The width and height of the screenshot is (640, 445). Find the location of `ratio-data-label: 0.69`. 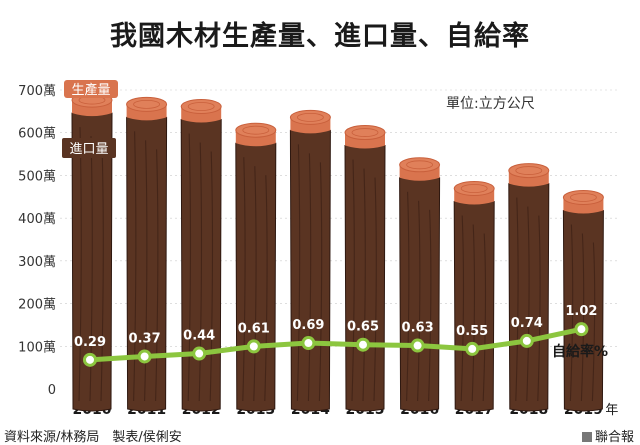

ratio-data-label: 0.69 is located at coordinates (308, 325).